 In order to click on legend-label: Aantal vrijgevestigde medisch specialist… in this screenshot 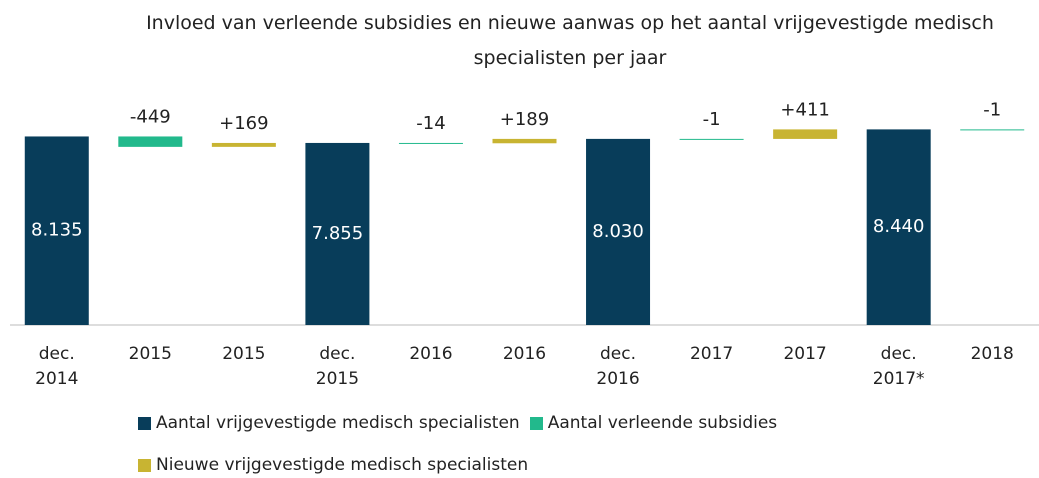, I will do `click(338, 423)`.